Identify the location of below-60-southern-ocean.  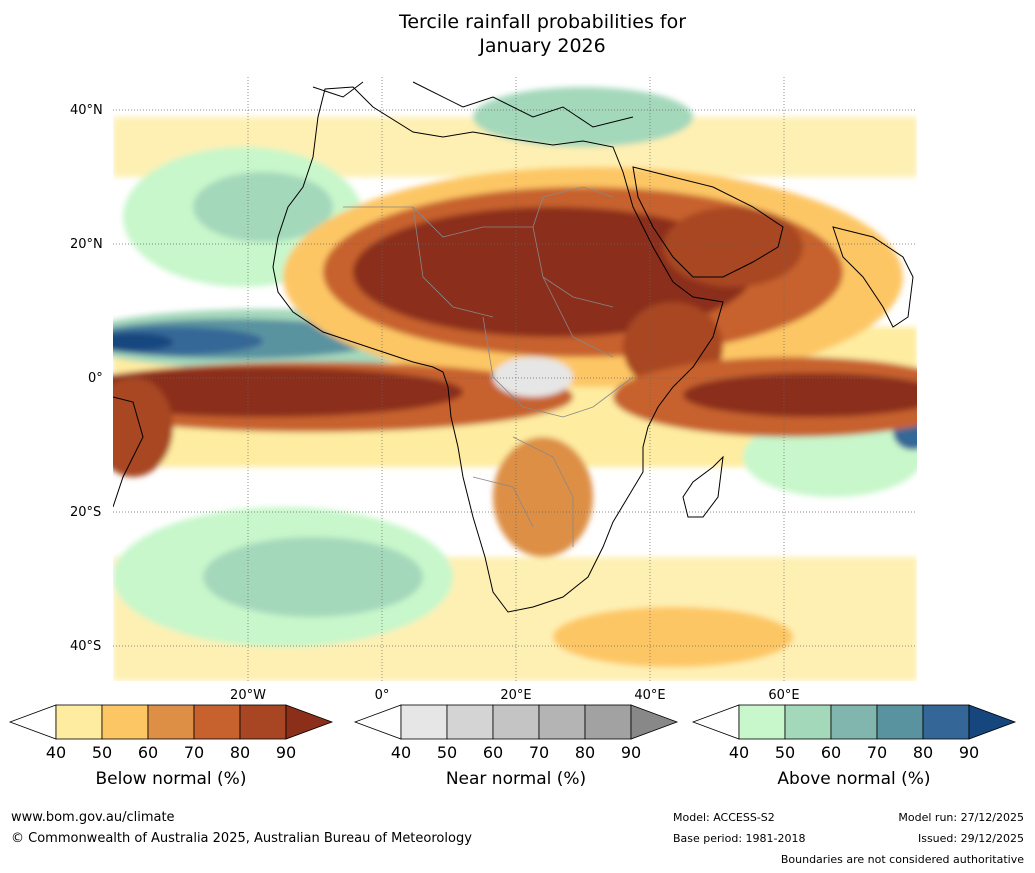
(673, 637).